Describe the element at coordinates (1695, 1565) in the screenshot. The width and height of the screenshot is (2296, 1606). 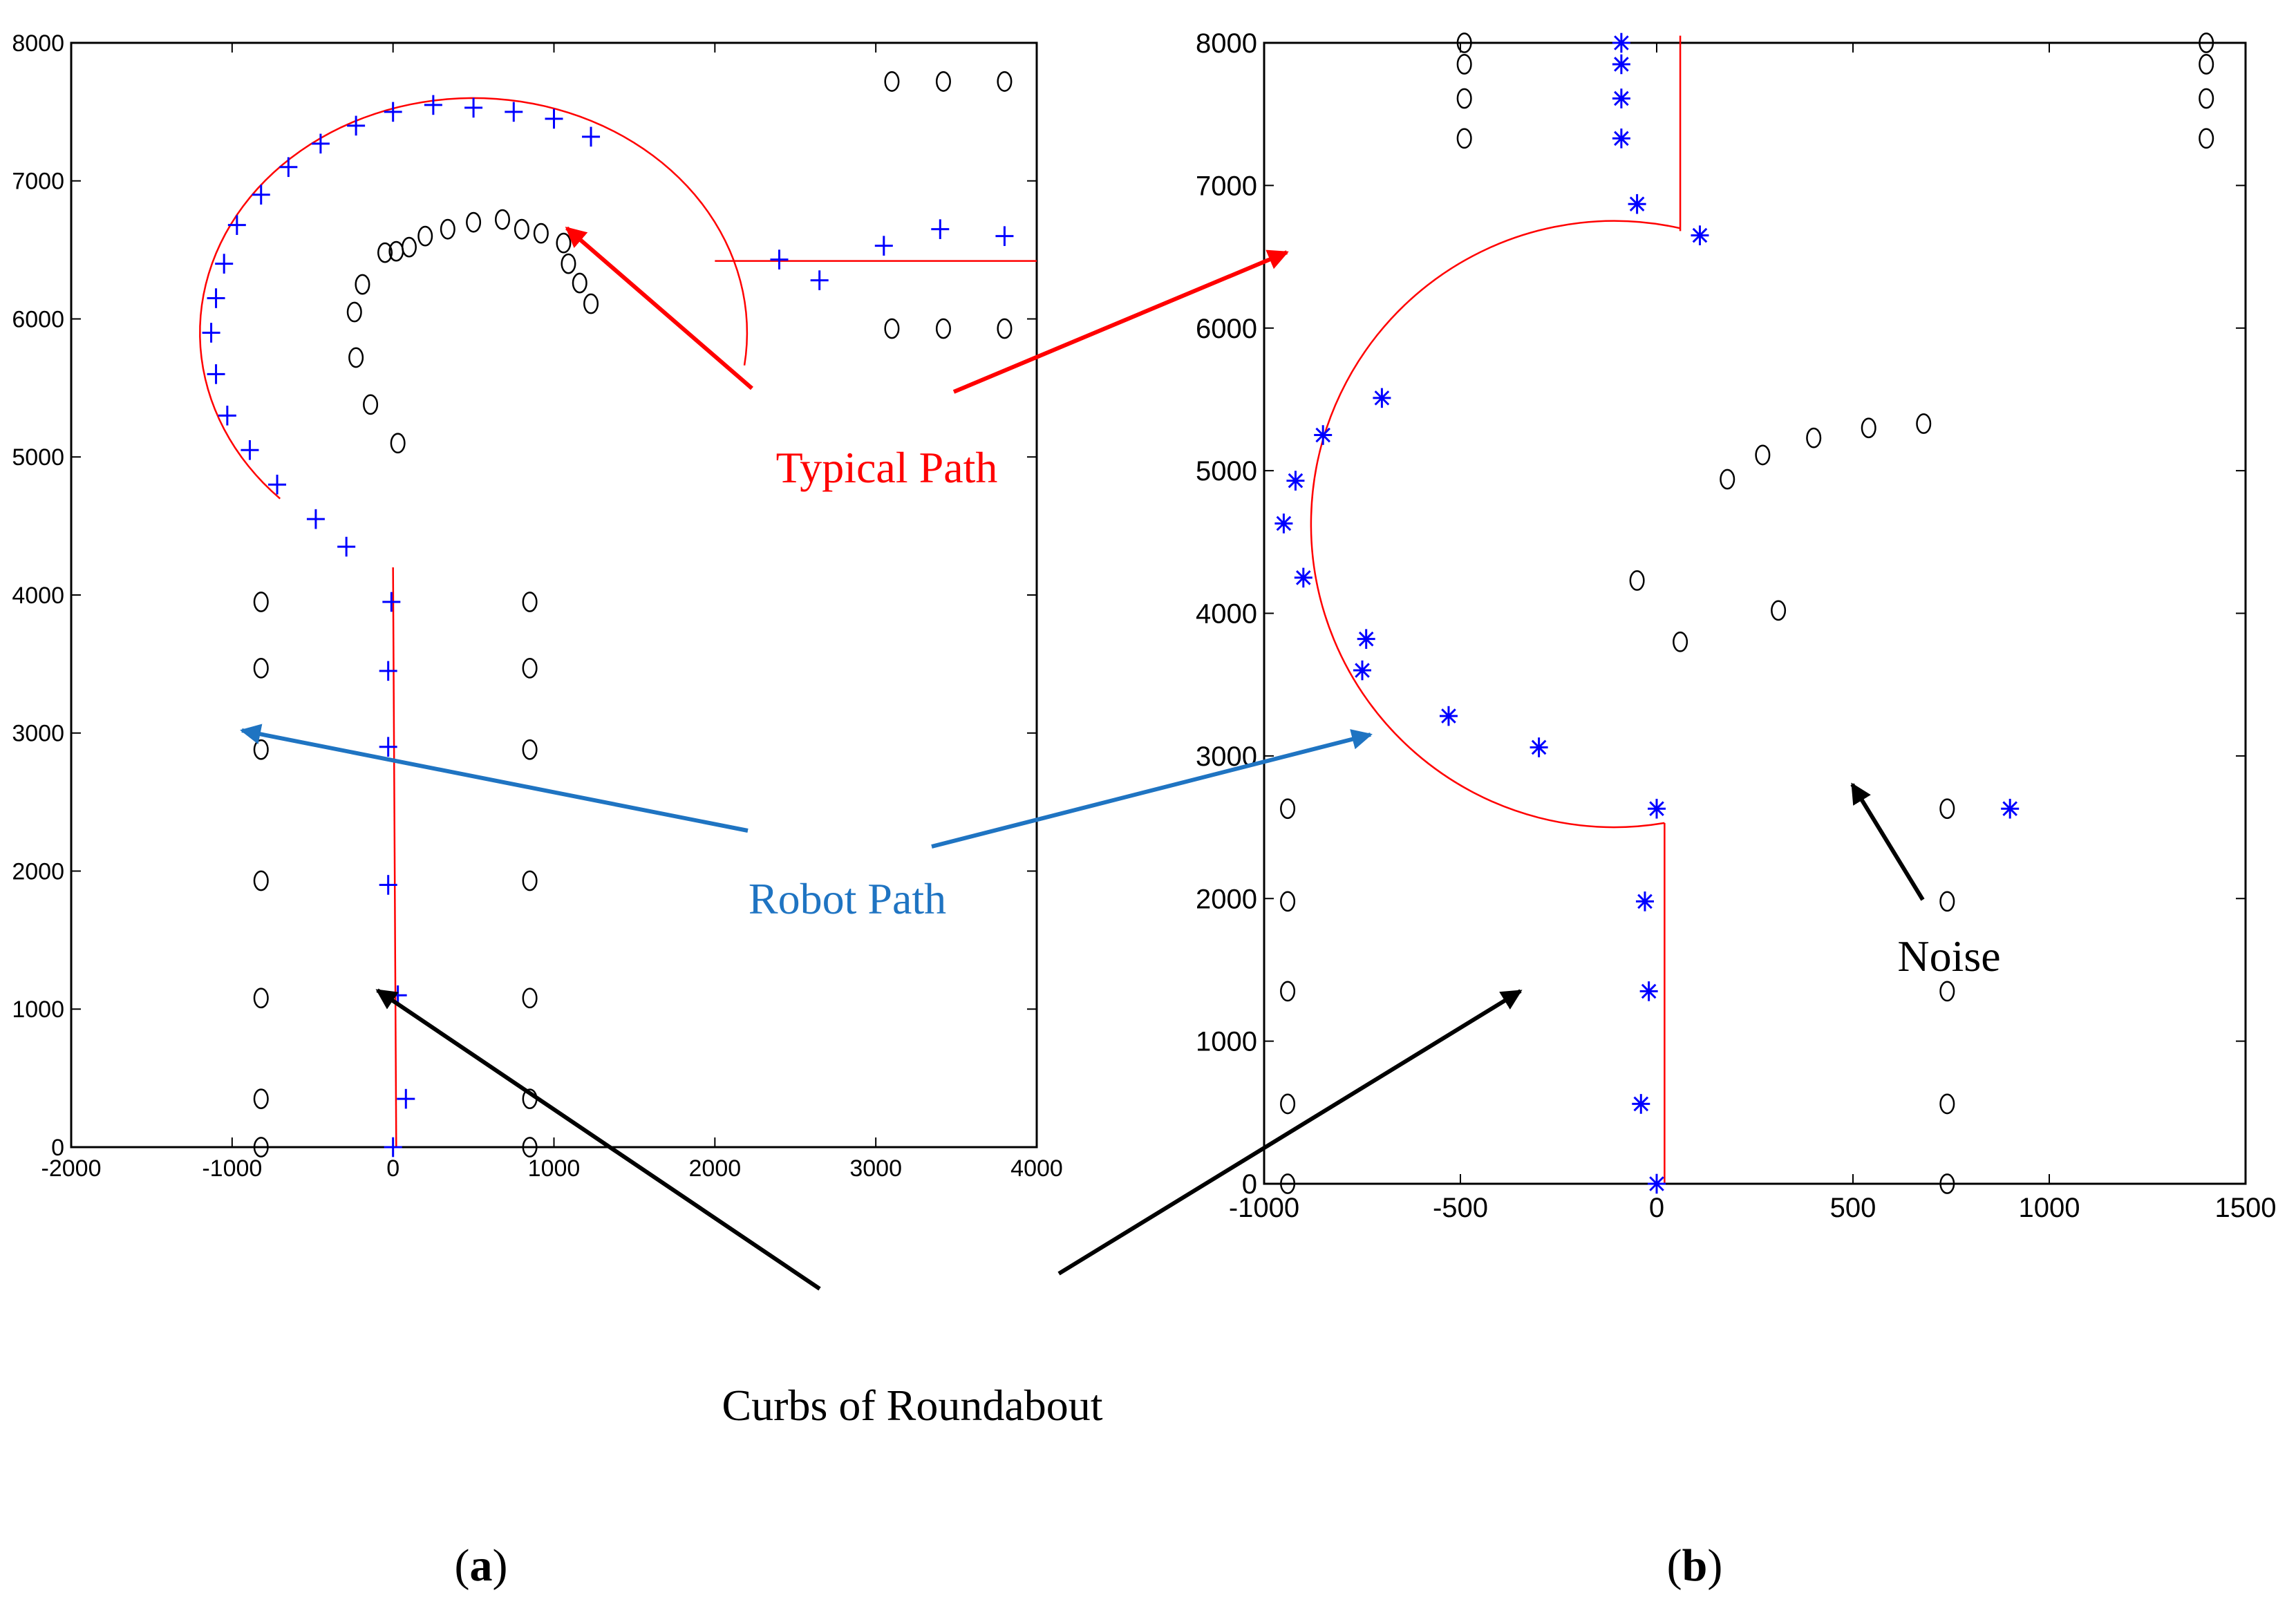
I see `panel-b-caption: (b)` at that location.